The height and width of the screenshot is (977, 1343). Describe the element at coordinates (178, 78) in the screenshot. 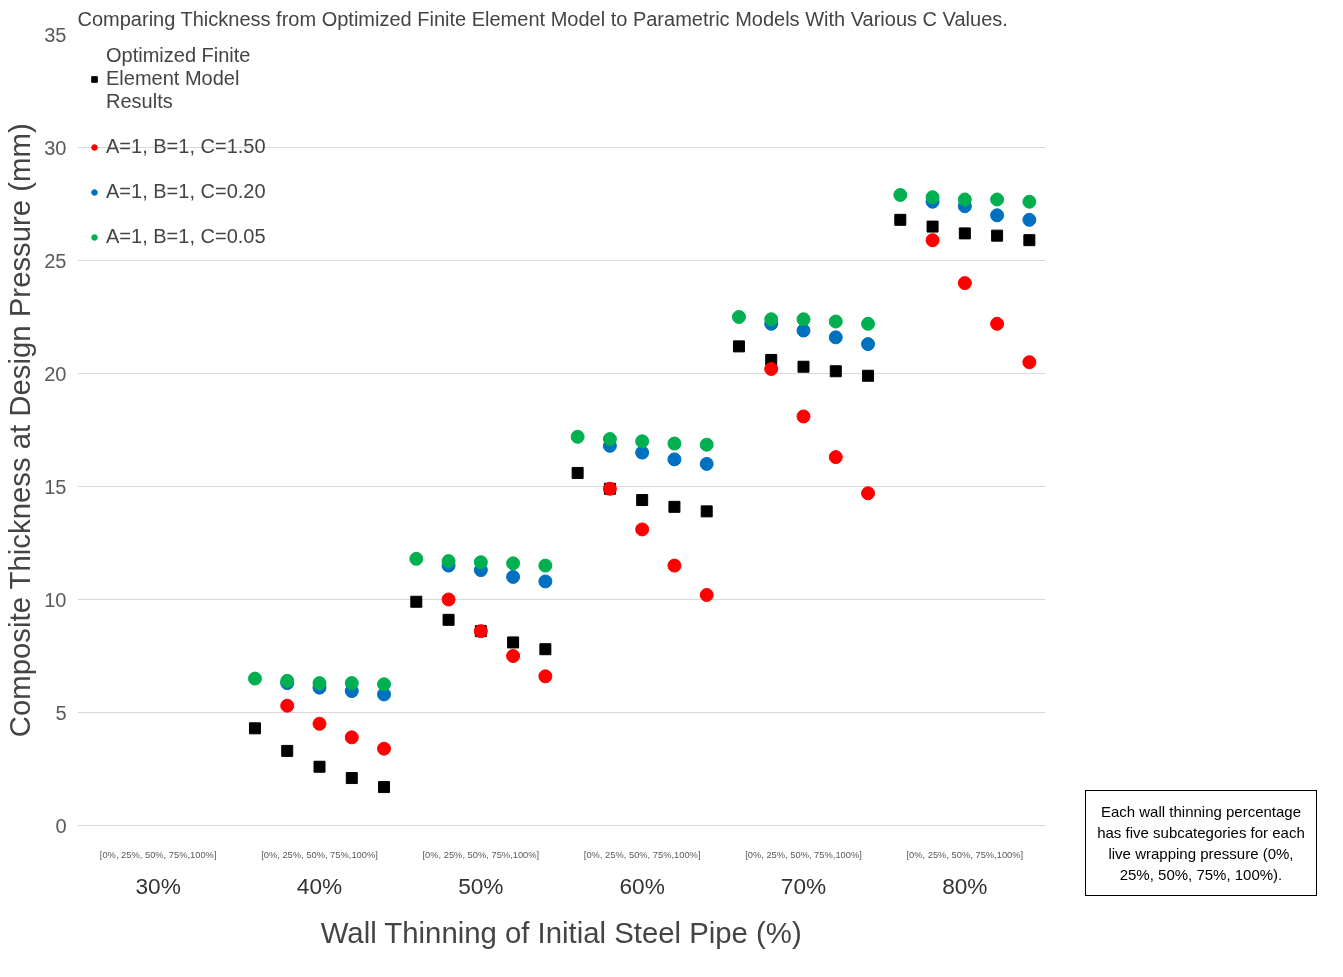

I see `legend-label: Optimized Finite Element Model Results` at that location.